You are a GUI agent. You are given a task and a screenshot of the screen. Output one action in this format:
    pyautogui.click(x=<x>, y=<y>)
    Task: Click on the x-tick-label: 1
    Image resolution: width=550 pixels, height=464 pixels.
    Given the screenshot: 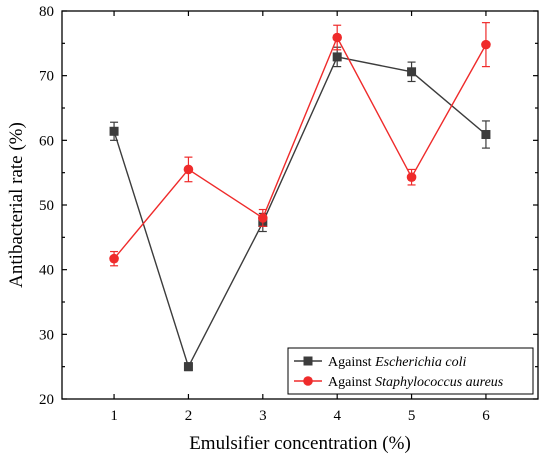 What is the action you would take?
    pyautogui.click(x=114, y=416)
    